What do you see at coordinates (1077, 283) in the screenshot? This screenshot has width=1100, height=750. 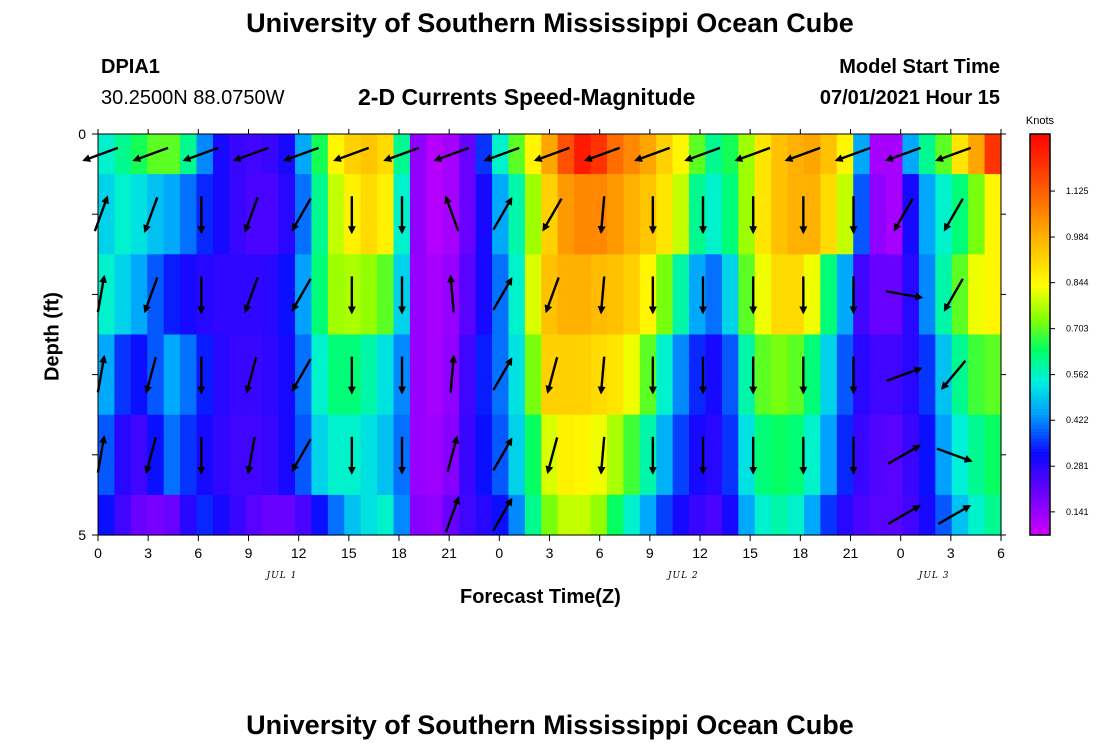 I see `colorbar-tick-label: 0.844` at bounding box center [1077, 283].